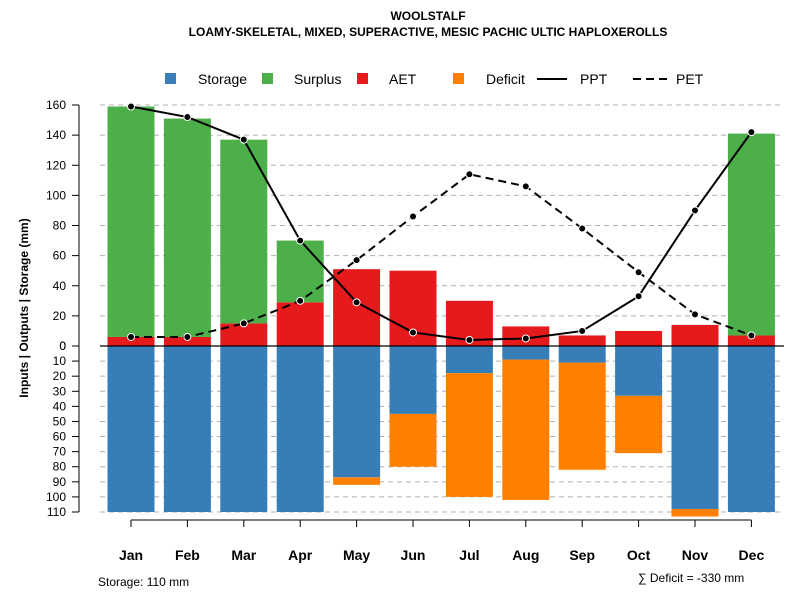  I want to click on legend-surplus-swatch, so click(267, 78).